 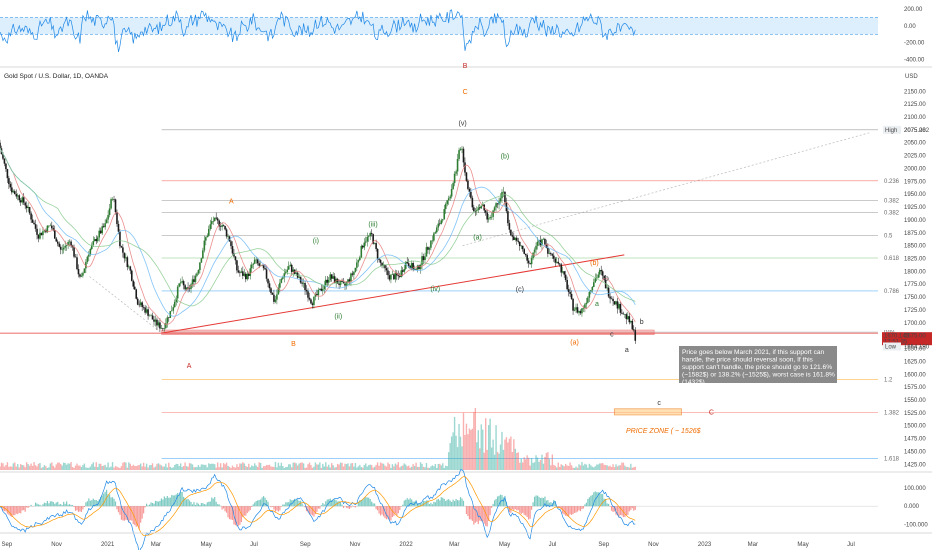 I want to click on wave-label: (i), so click(x=316, y=241).